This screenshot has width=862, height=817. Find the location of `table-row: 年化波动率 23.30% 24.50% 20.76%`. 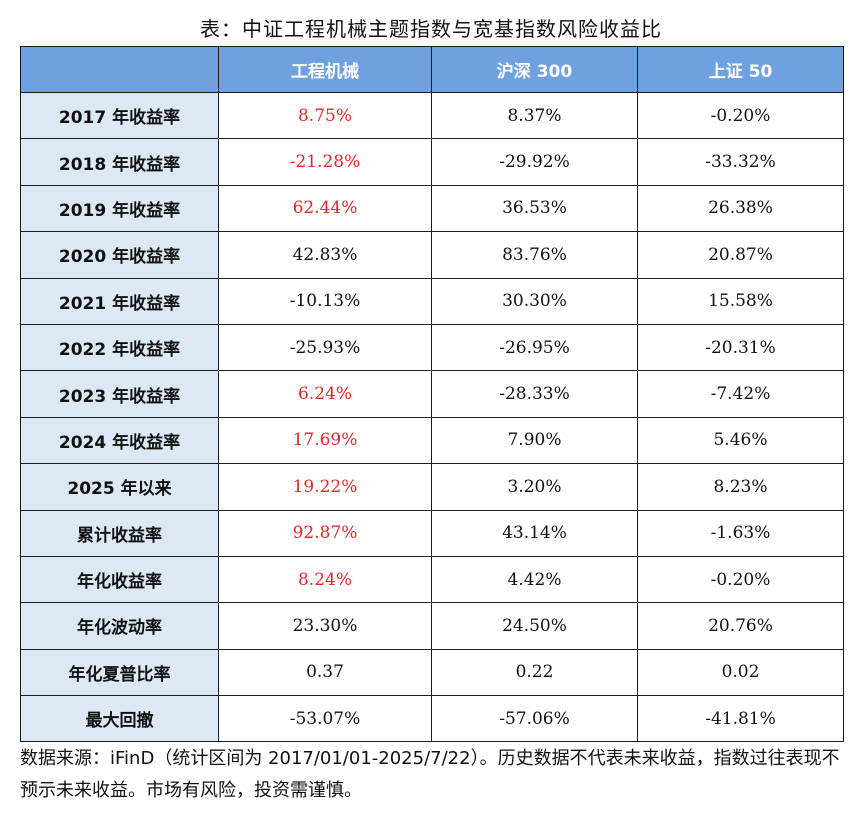

table-row: 年化波动率 23.30% 24.50% 20.76% is located at coordinates (432, 626).